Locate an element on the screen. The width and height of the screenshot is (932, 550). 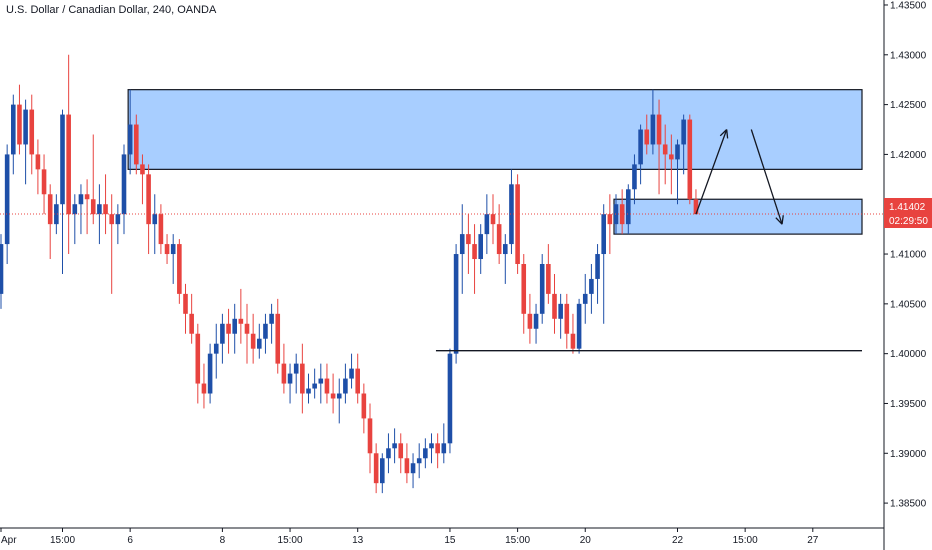
price-tick-label: 1.38500 is located at coordinates (908, 504).